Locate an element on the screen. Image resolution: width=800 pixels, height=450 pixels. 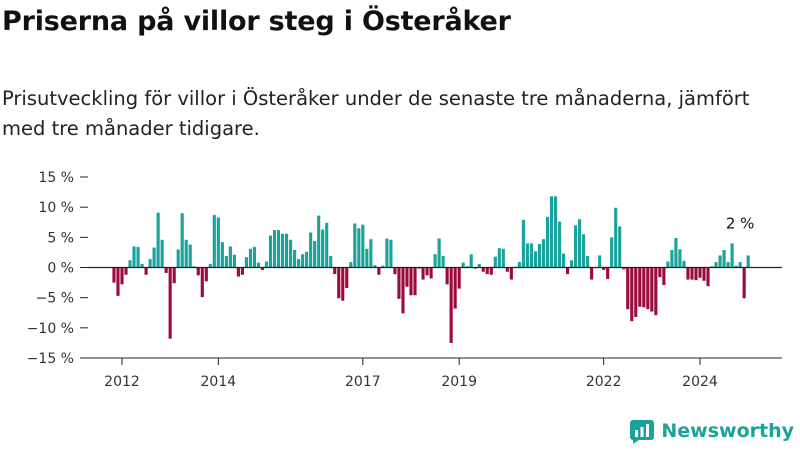
x-axis: 2012 2014 2017 2019 2022 2024 is located at coordinates (435, 373).